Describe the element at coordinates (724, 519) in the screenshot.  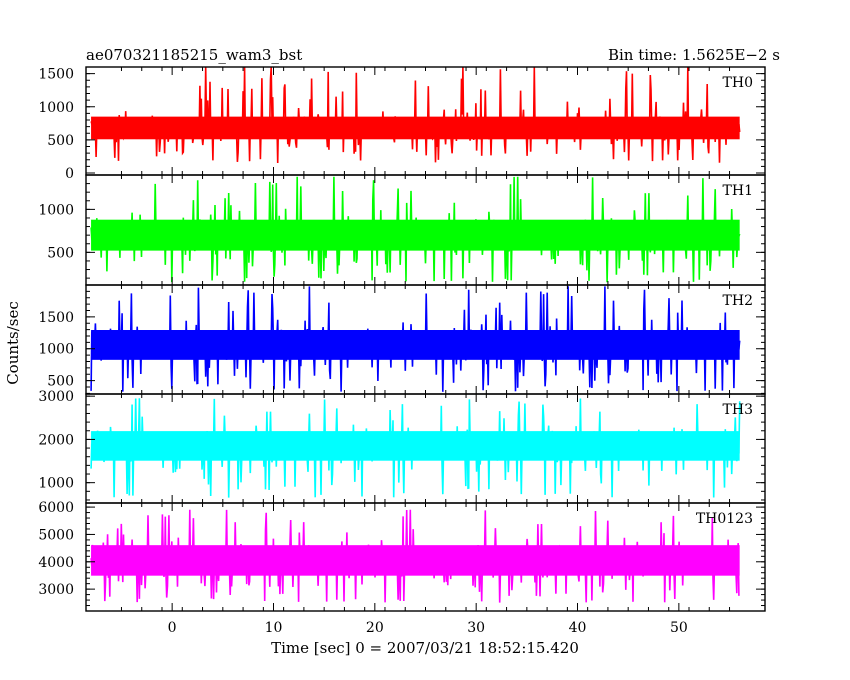
I see `panel-label: TH0123` at that location.